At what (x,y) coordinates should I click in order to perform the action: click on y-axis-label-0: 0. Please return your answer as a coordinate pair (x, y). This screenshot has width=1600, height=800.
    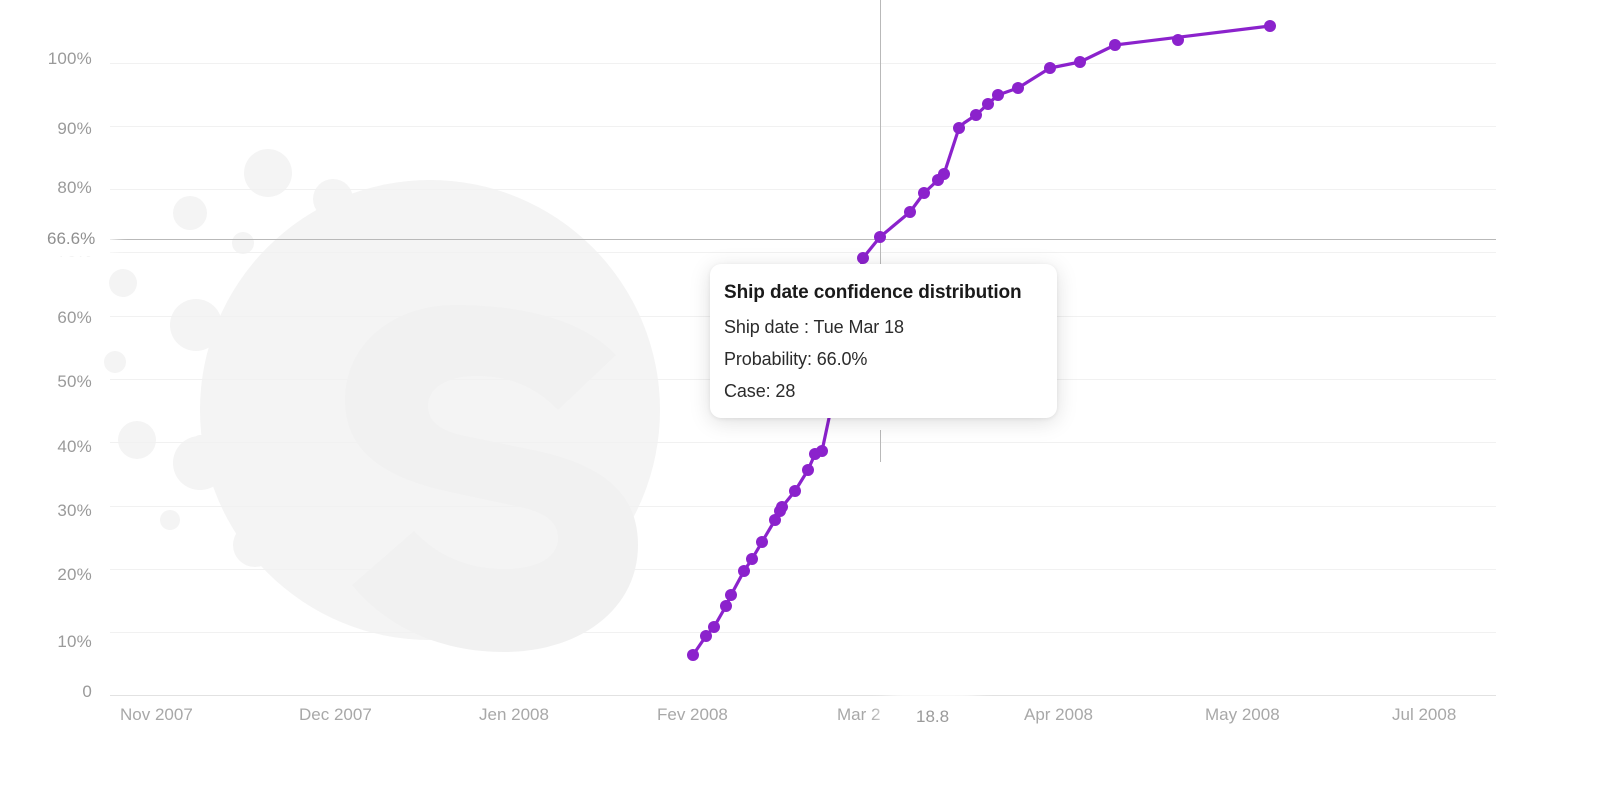
    Looking at the image, I should click on (87, 691).